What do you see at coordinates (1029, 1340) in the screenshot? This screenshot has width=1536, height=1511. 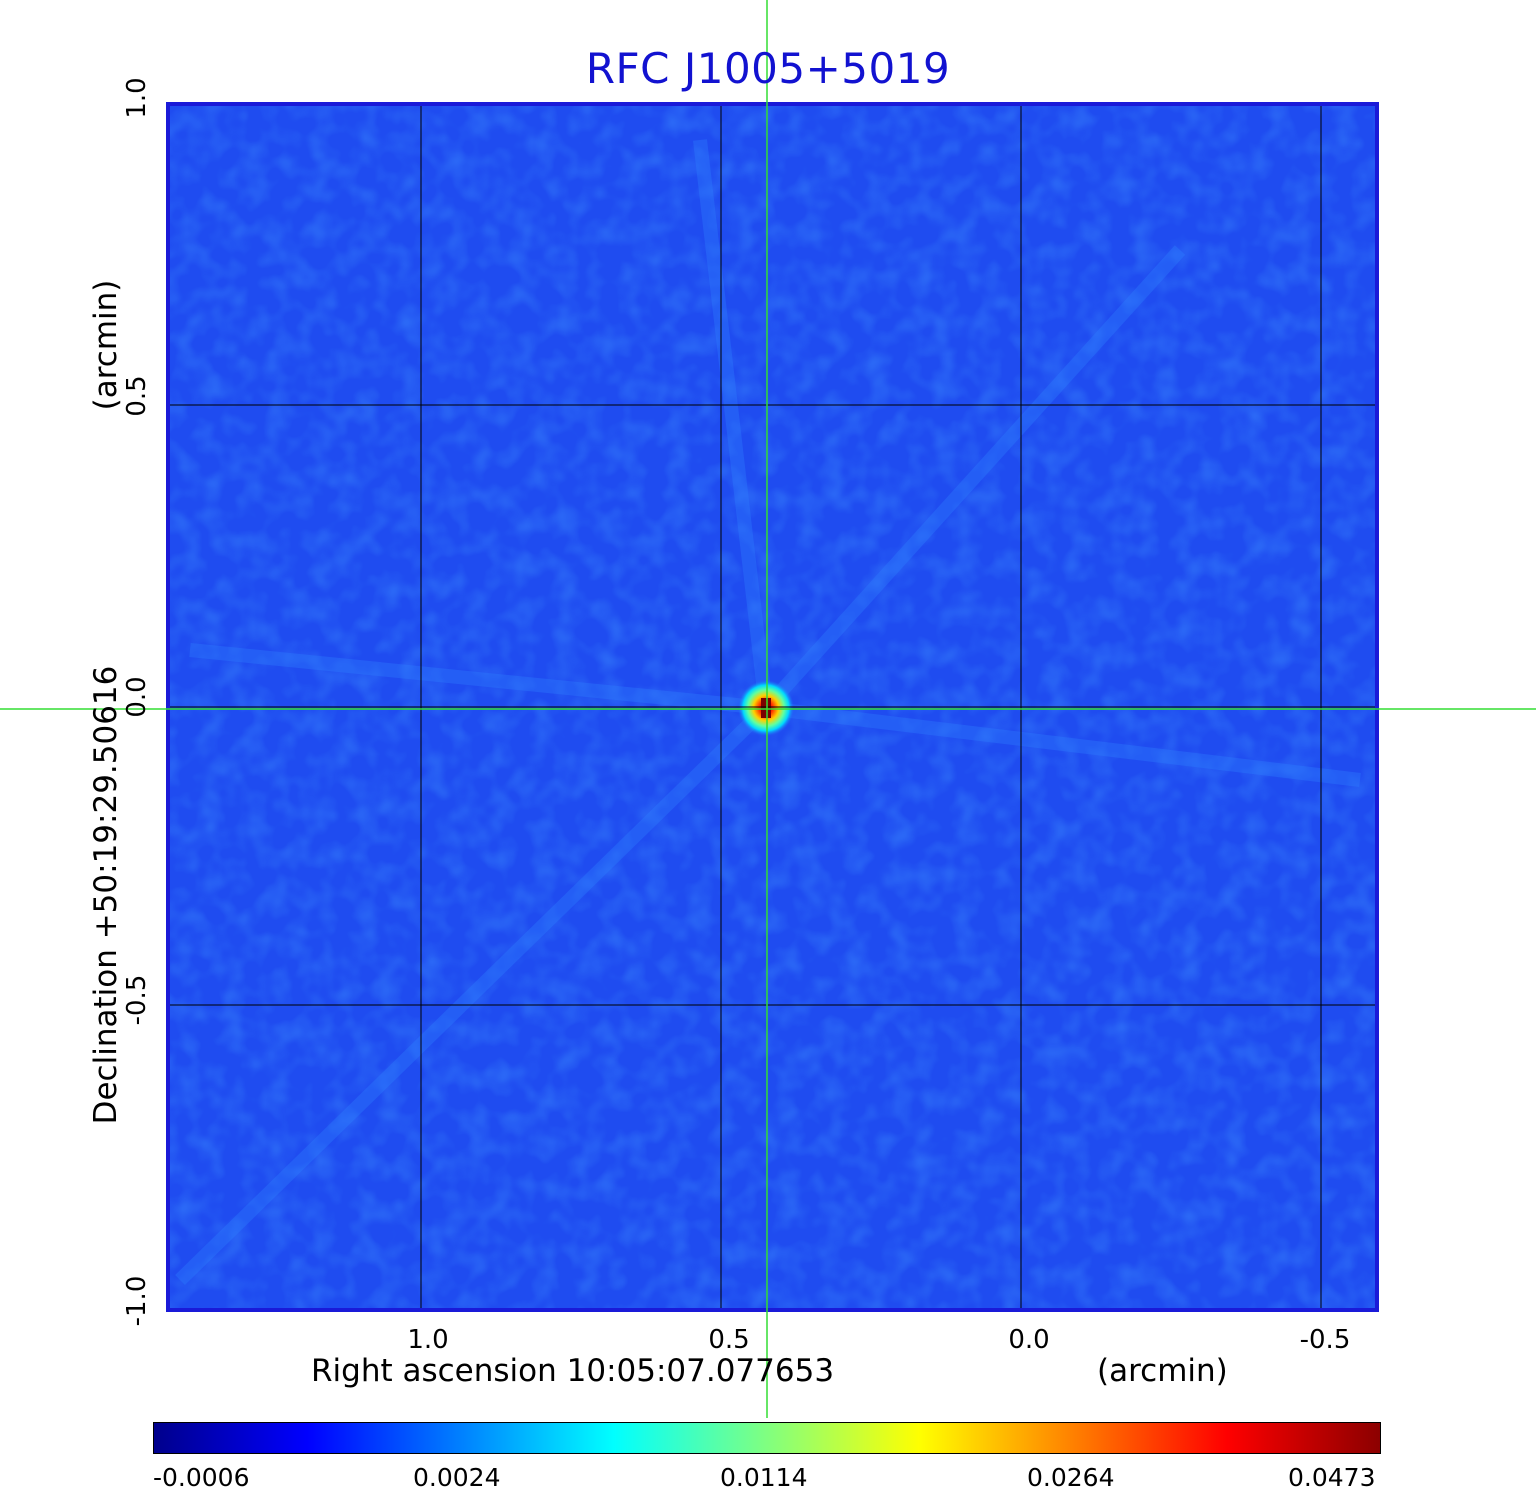 I see `x-tick-label: 0.0` at bounding box center [1029, 1340].